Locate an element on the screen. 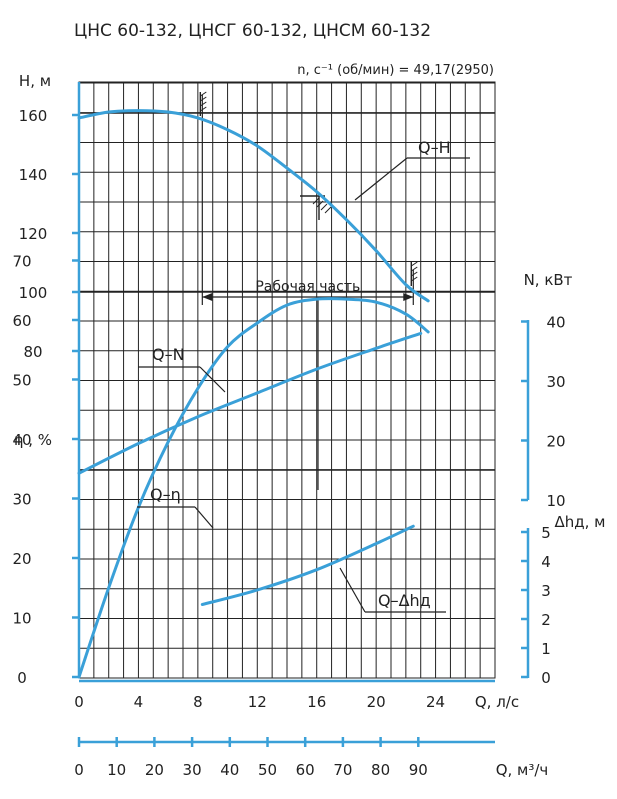 The width and height of the screenshot is (617, 799). eta-tick-label: 60 is located at coordinates (21, 321).